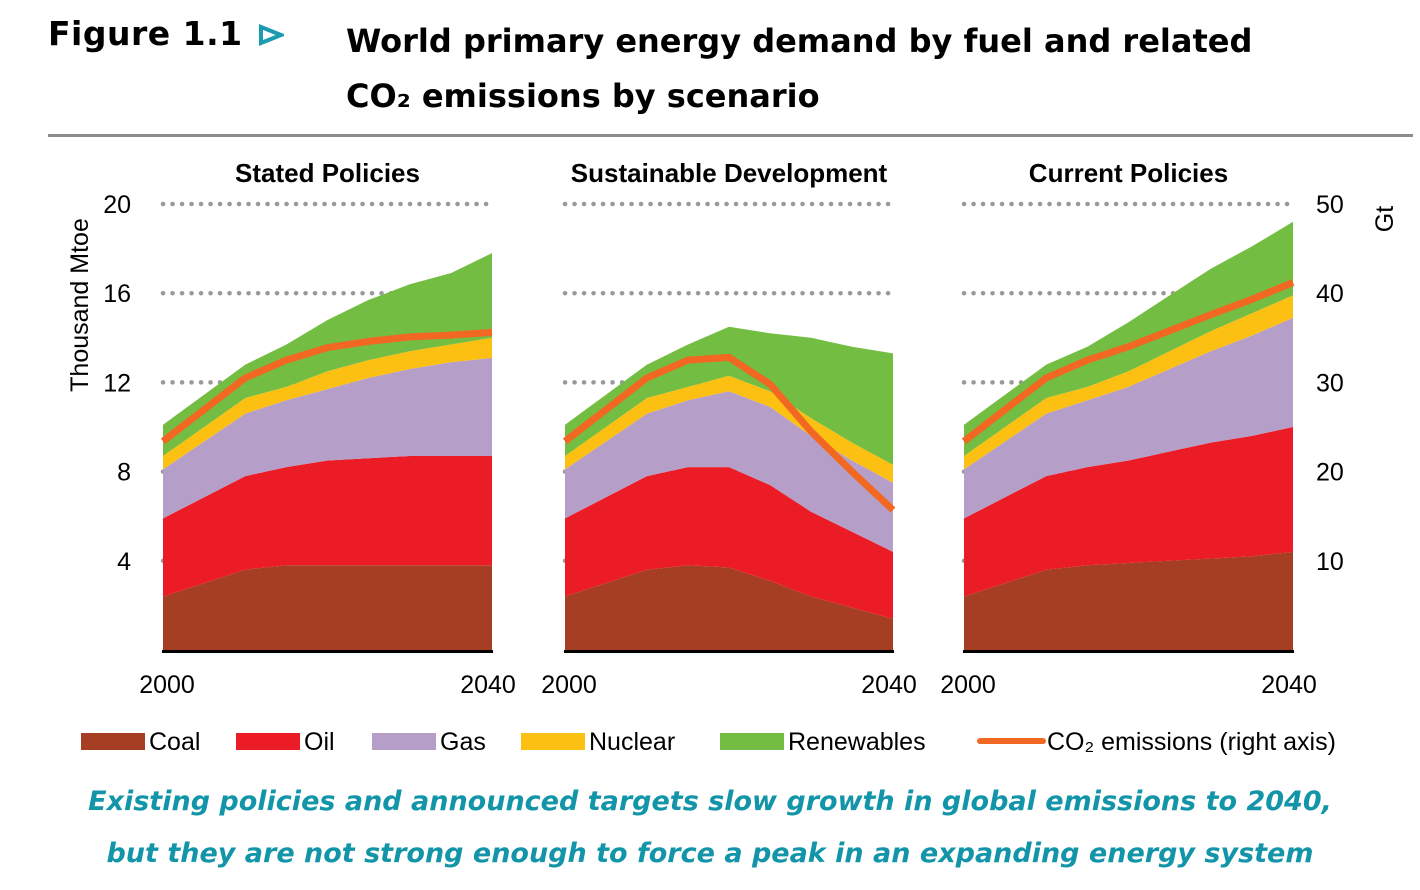  I want to click on legend-label-coal: Coal, so click(174, 742).